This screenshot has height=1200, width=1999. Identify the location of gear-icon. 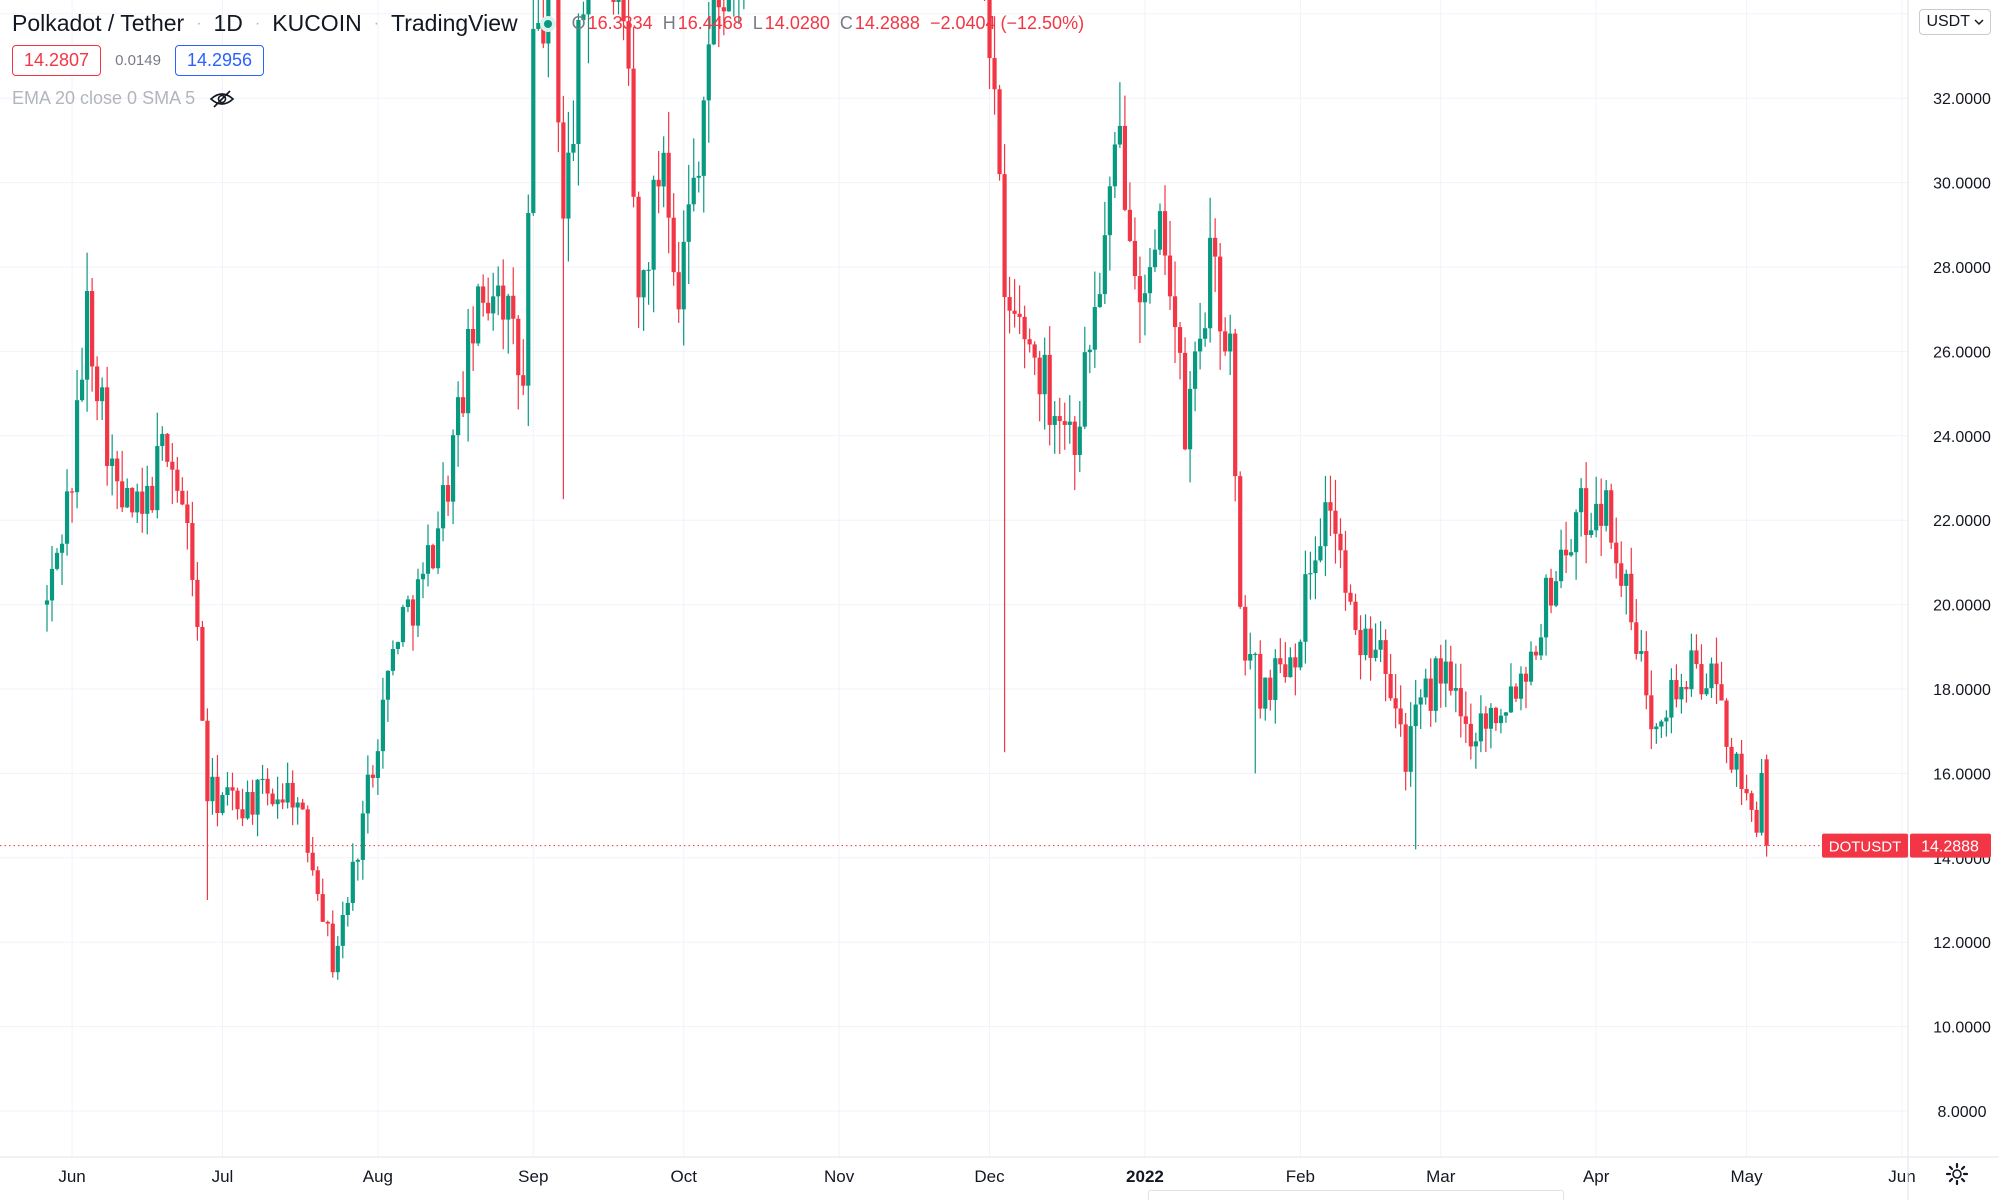
(1957, 1174).